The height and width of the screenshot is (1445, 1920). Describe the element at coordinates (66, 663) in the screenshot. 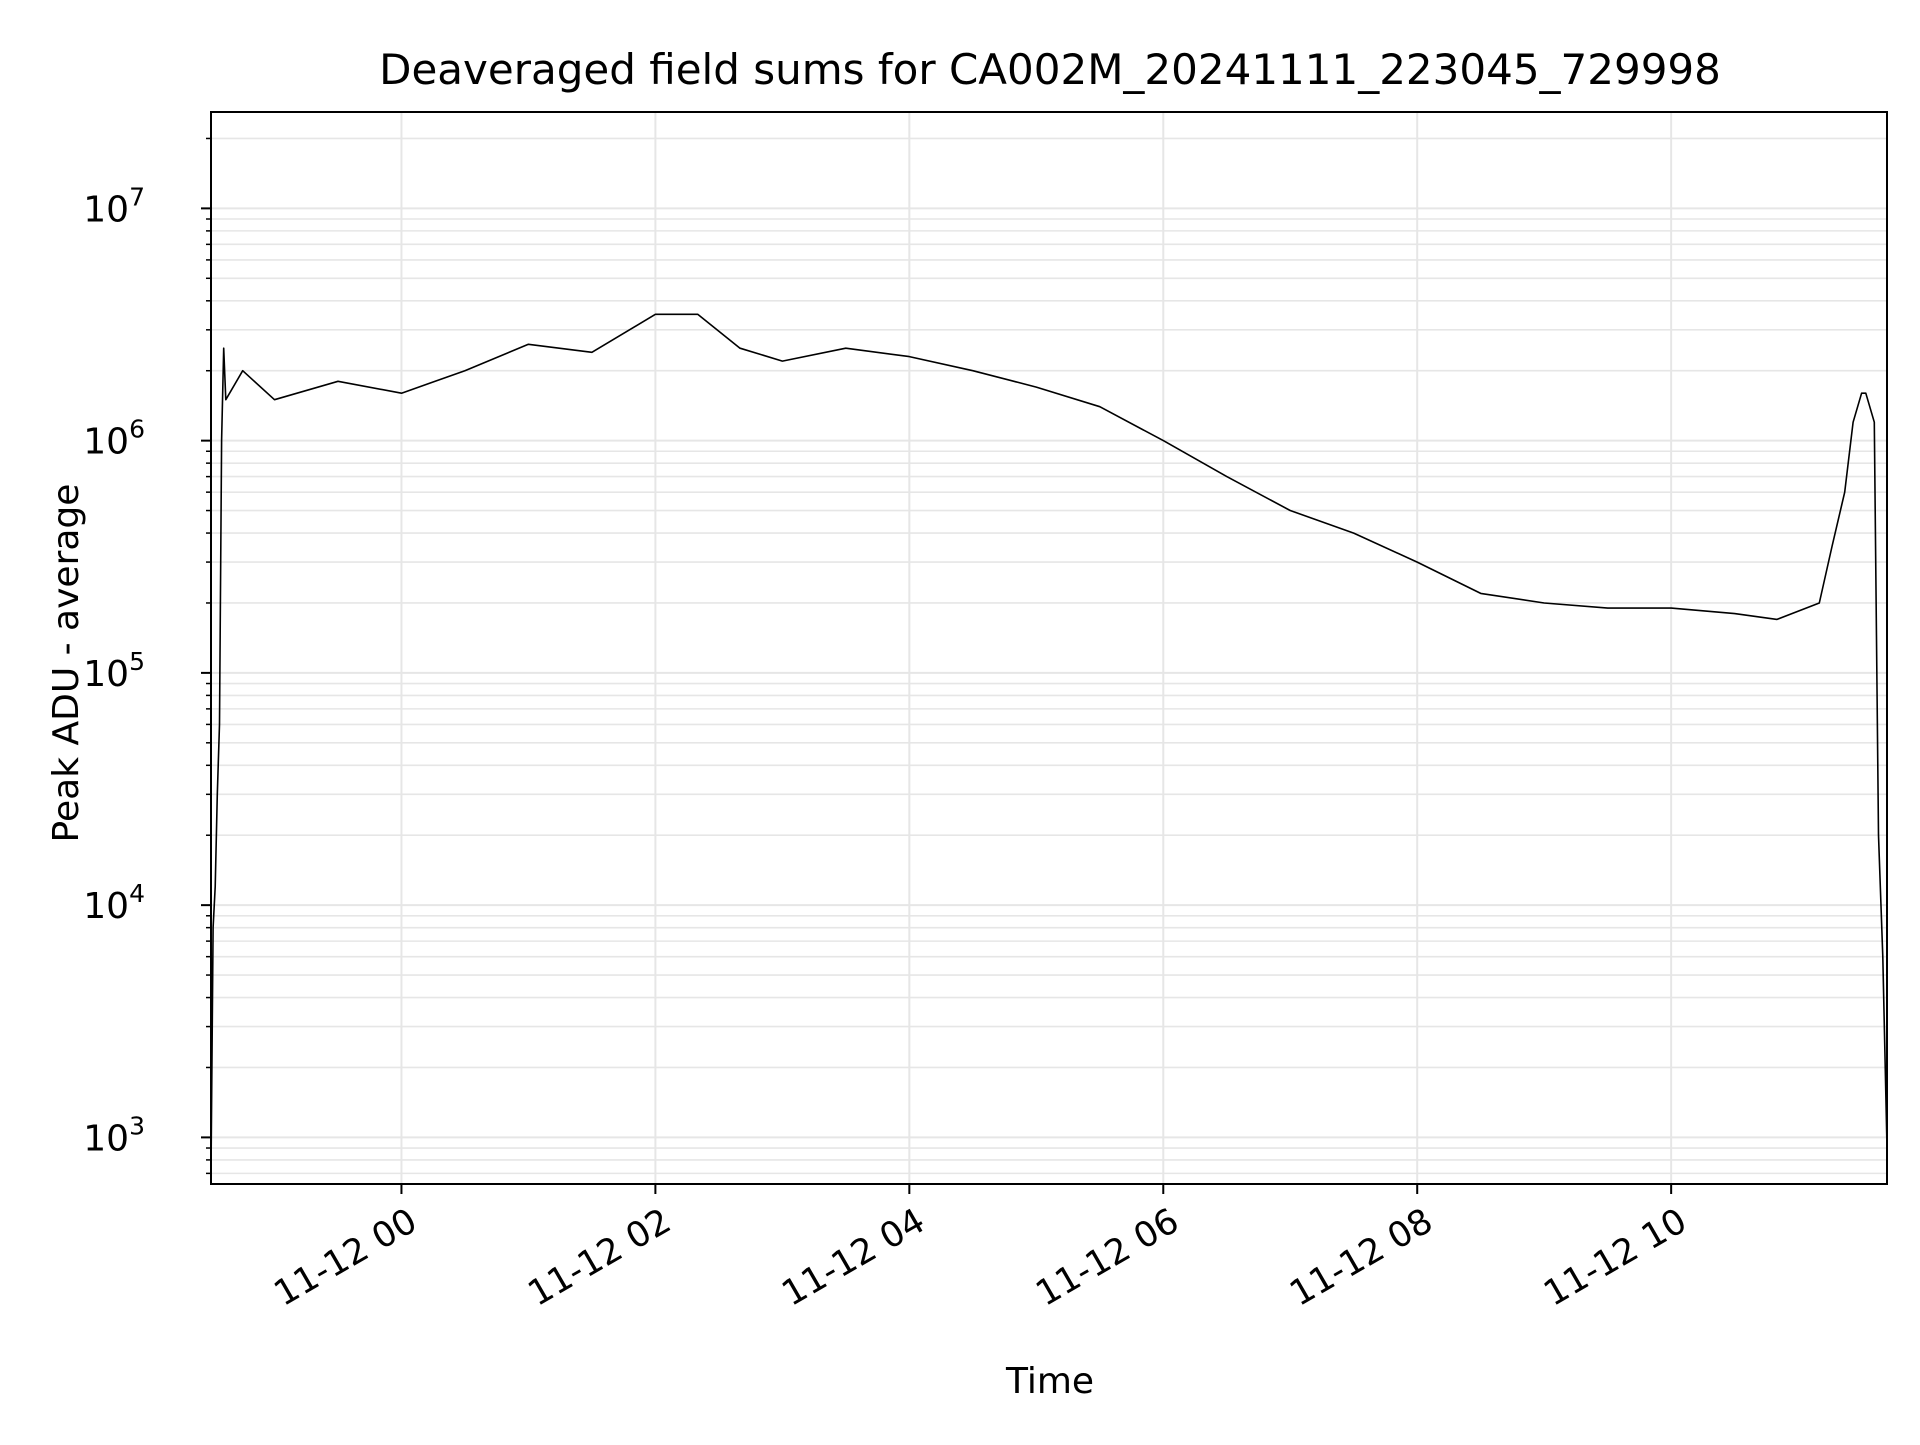

I see `y-axis-label: Peak ADU - average` at that location.